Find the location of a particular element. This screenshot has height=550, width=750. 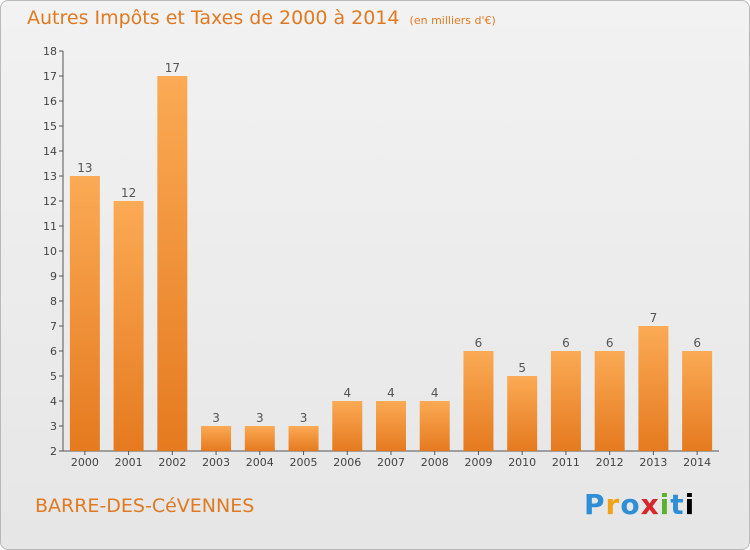

value-label-2012: 6 is located at coordinates (610, 343).